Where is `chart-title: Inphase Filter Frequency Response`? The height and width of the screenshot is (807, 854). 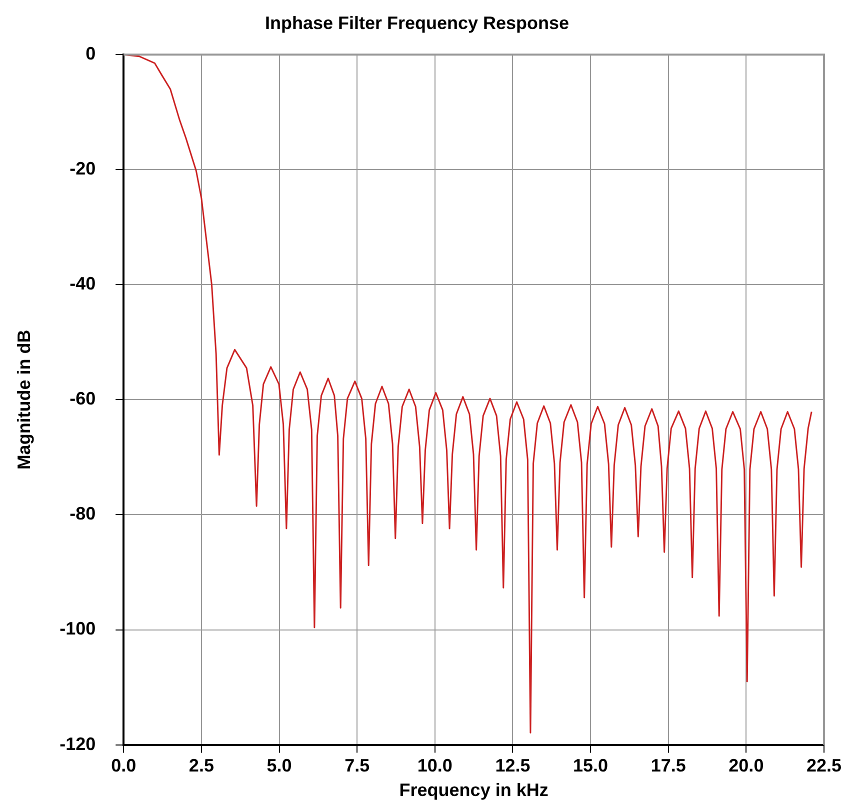 chart-title: Inphase Filter Frequency Response is located at coordinates (417, 22).